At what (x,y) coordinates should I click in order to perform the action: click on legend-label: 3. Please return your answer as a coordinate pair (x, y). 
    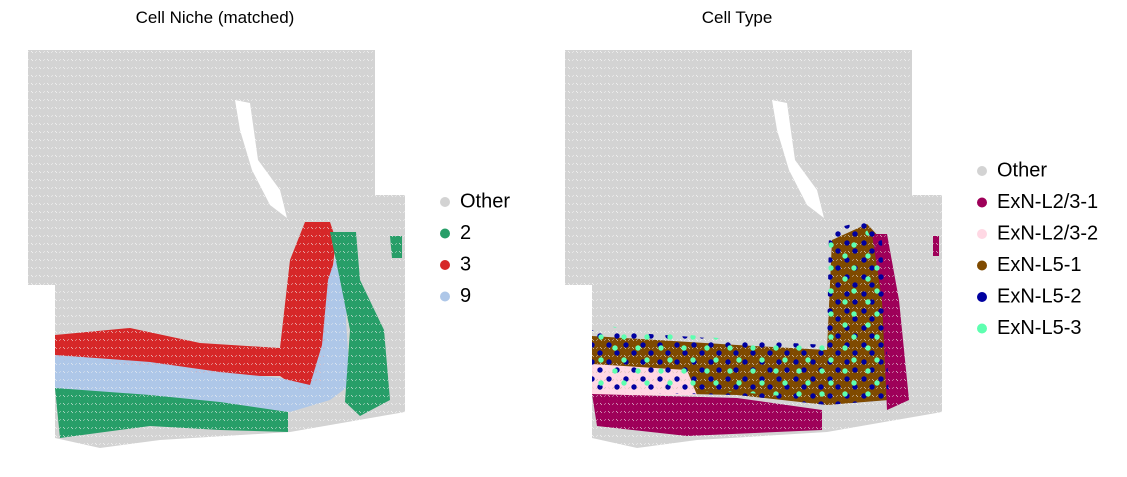
    Looking at the image, I should click on (465, 264).